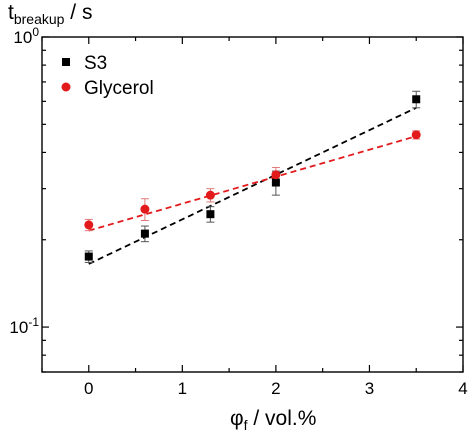 The height and width of the screenshot is (436, 474). Describe the element at coordinates (107, 76) in the screenshot. I see `legend: S3 Glycerol` at that location.